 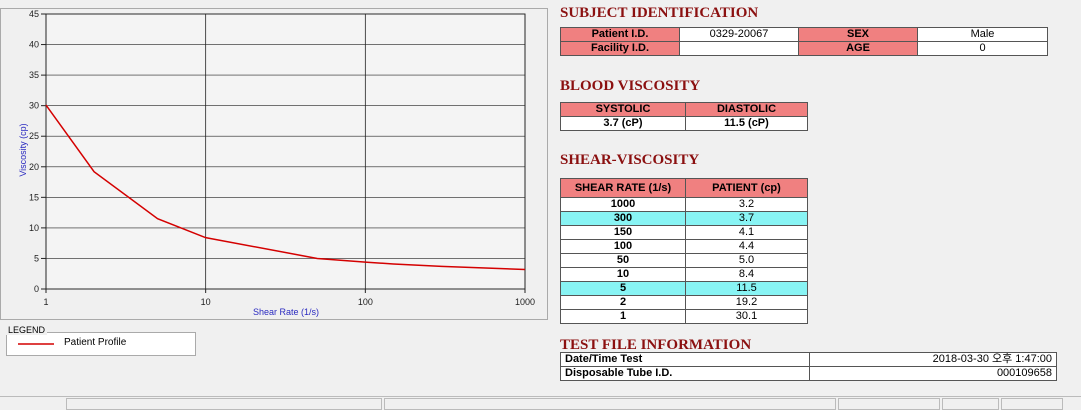 I want to click on table-row: 100 4.4, so click(x=684, y=246).